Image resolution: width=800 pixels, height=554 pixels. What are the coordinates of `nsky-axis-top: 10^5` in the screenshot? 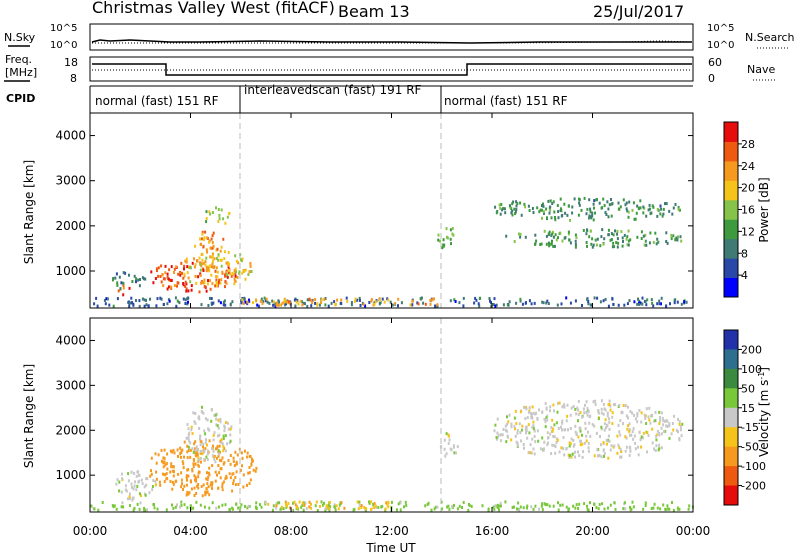 It's located at (63, 28).